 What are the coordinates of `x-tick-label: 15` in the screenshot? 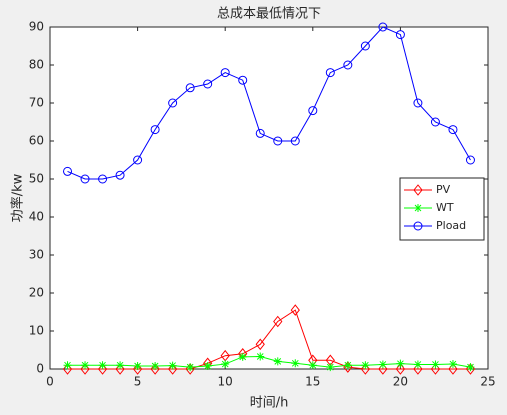 It's located at (312, 382).